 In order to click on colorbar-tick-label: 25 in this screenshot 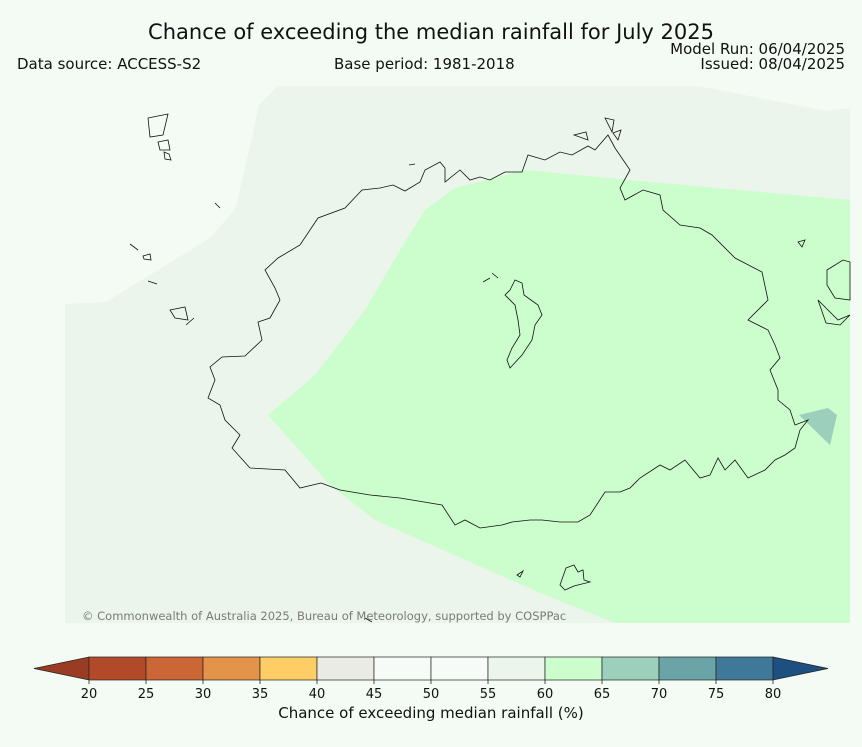, I will do `click(146, 693)`.